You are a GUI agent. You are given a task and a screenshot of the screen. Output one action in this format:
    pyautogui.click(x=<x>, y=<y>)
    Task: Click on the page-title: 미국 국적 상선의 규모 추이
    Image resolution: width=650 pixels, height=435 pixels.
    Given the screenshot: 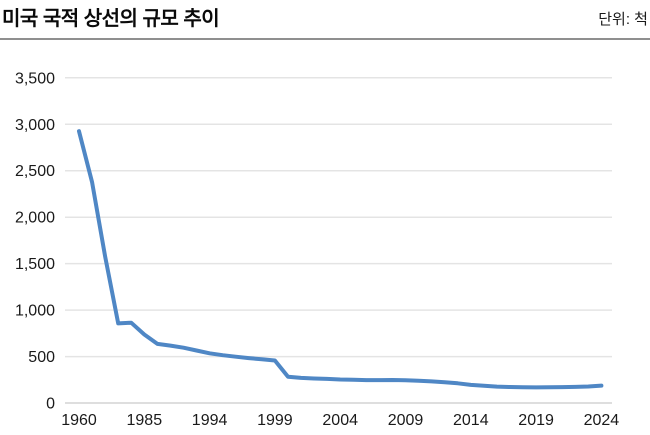 What is the action you would take?
    pyautogui.click(x=111, y=19)
    